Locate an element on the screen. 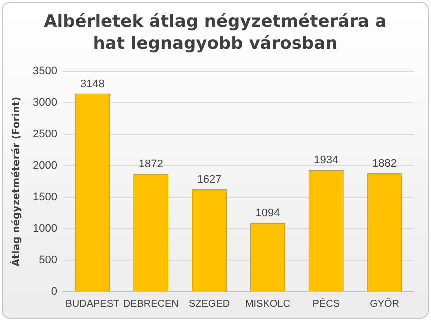 The width and height of the screenshot is (431, 321). y-axis-title: Átlag négyzetméterár (Forint) is located at coordinates (16, 181).